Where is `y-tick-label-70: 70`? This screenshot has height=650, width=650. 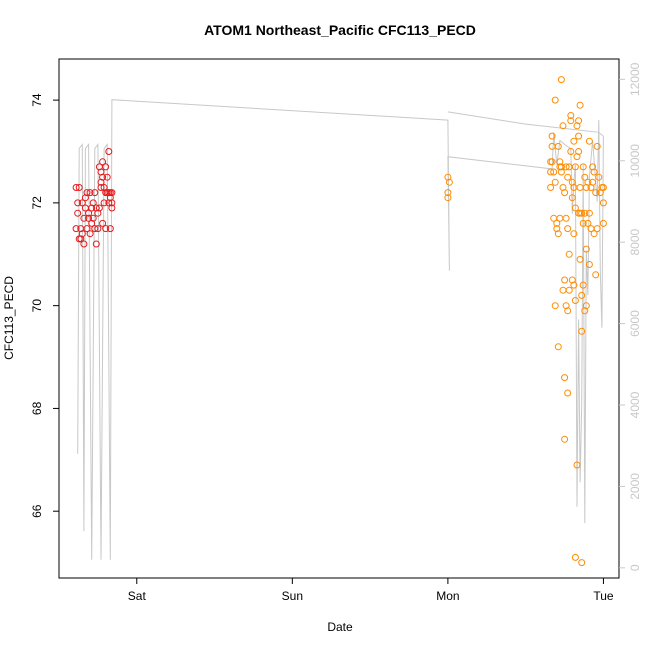 y-tick-label-70: 70 is located at coordinates (37, 306).